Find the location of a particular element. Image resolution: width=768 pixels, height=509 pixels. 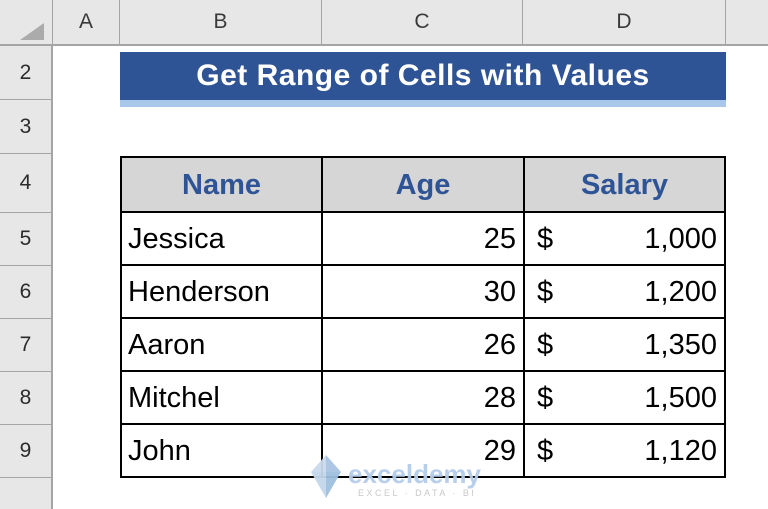

cell-age-row2: 30 is located at coordinates (423, 291).